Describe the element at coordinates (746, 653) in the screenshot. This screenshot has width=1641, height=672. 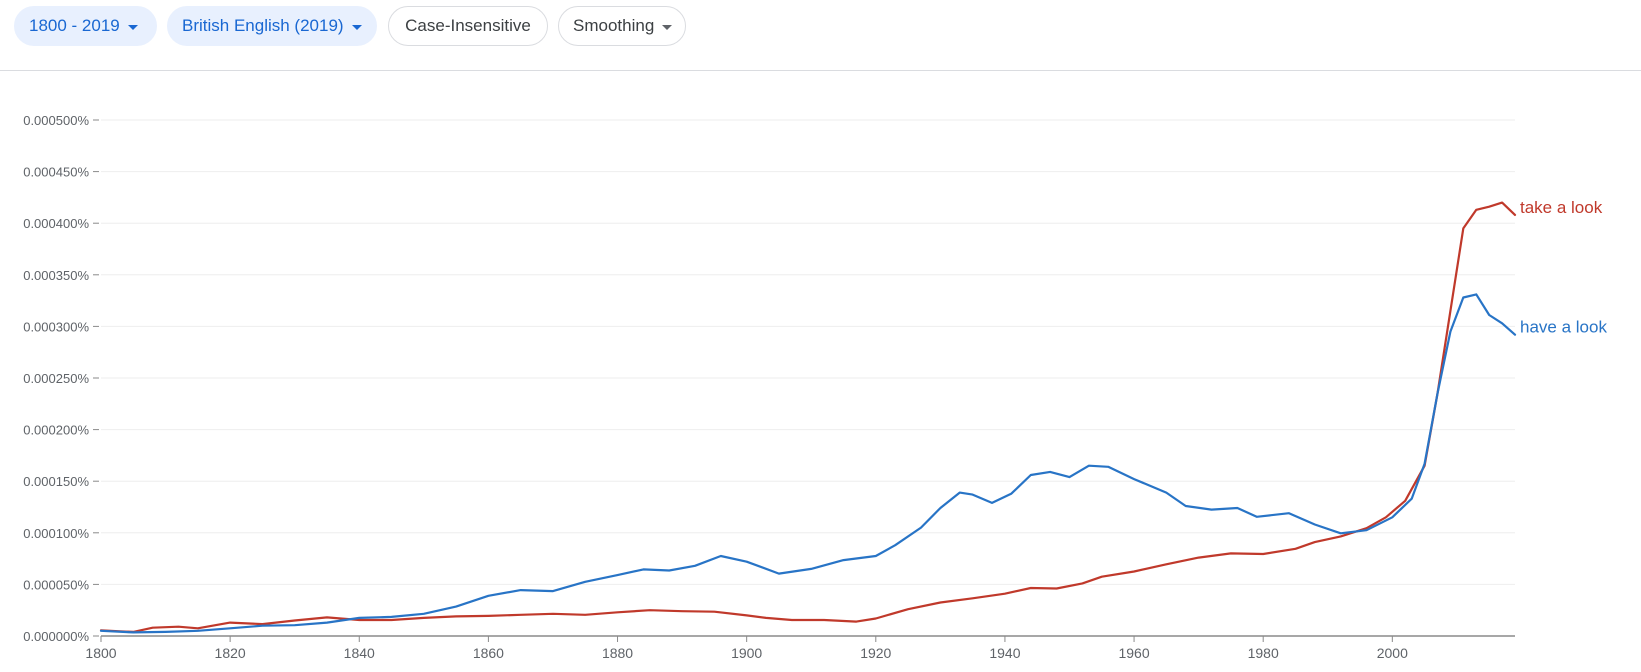
I see `x-tick-label: 1900` at that location.